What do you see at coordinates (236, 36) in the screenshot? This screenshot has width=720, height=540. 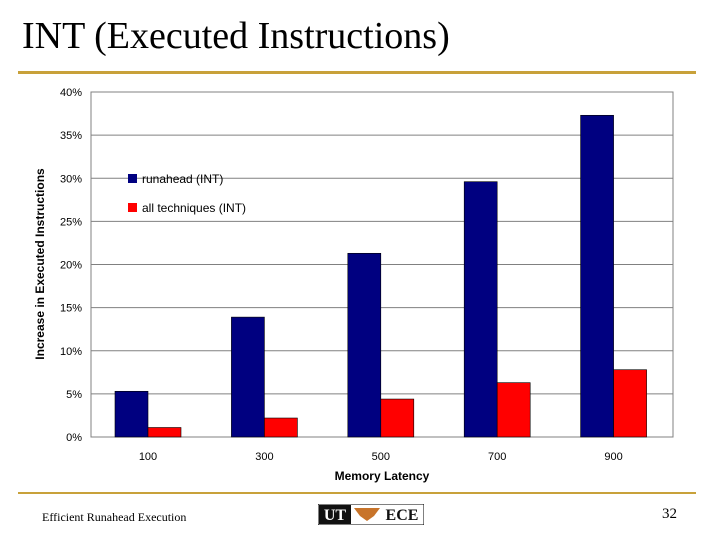 I see `slide-title: INT (Executed Instructions)` at bounding box center [236, 36].